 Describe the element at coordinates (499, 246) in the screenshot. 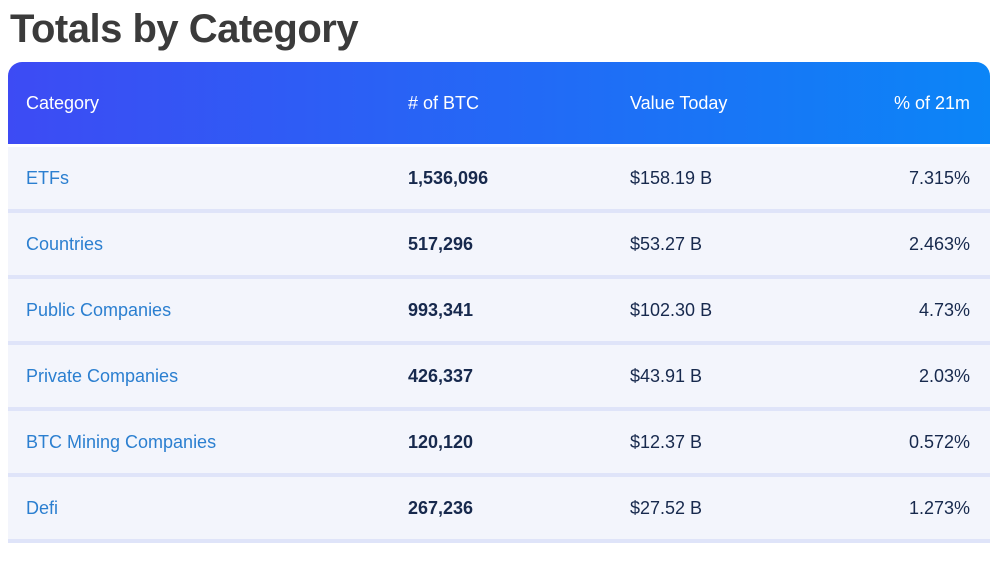

I see `table-row: Countries 517,296 $53.27 B 2.463%` at that location.